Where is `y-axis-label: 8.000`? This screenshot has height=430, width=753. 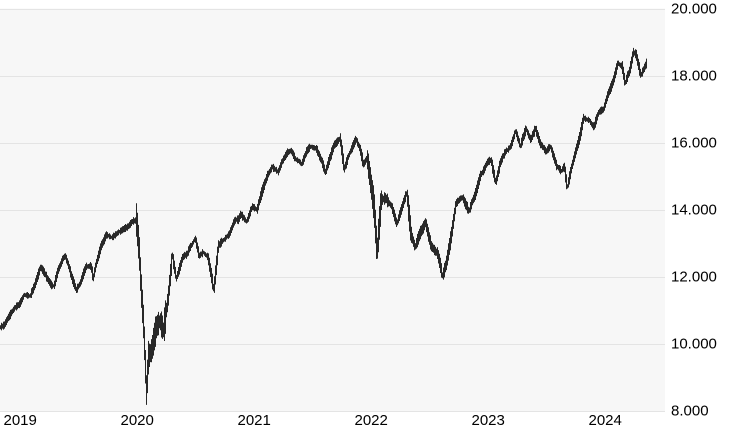 y-axis-label: 8.000 is located at coordinates (690, 411).